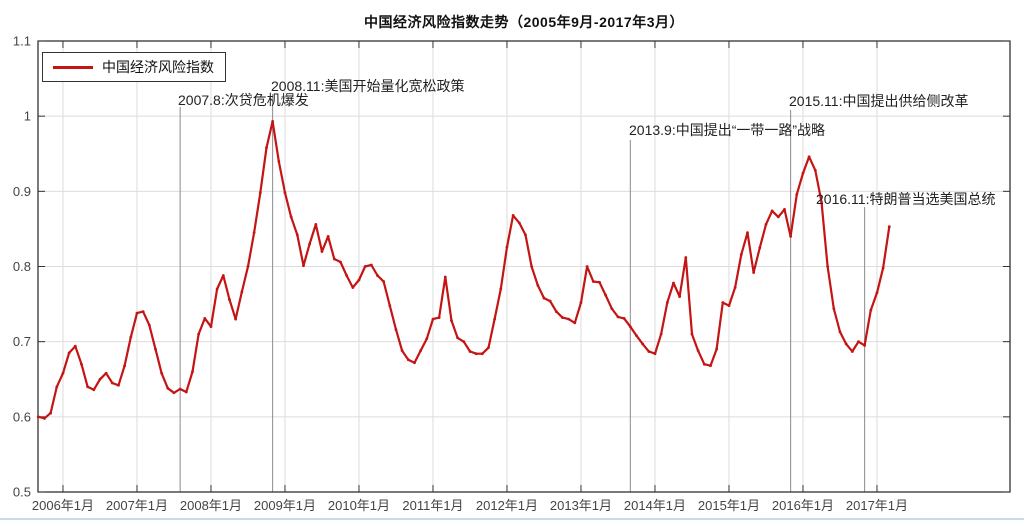 The image size is (1024, 525). I want to click on x-axis-tick-label: 2008年1月, so click(211, 505).